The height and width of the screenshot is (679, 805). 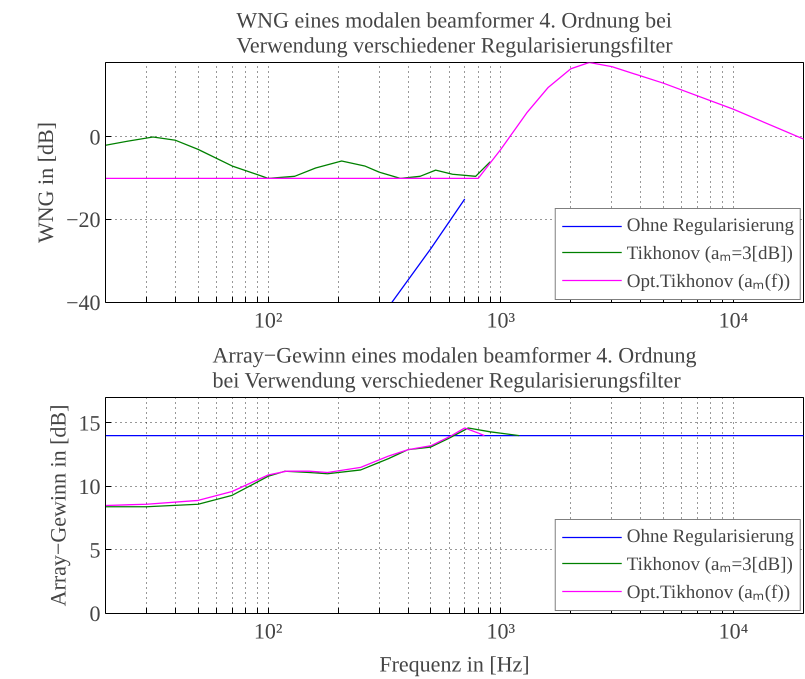 I want to click on y-tick-label: 10, so click(x=89, y=486).